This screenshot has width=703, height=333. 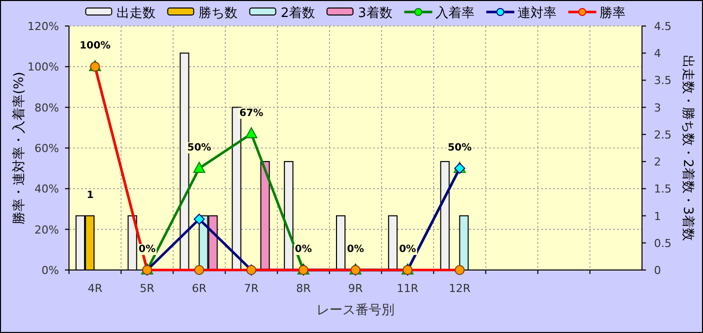 What do you see at coordinates (50, 270) in the screenshot?
I see `y-tick-label: 0%` at bounding box center [50, 270].